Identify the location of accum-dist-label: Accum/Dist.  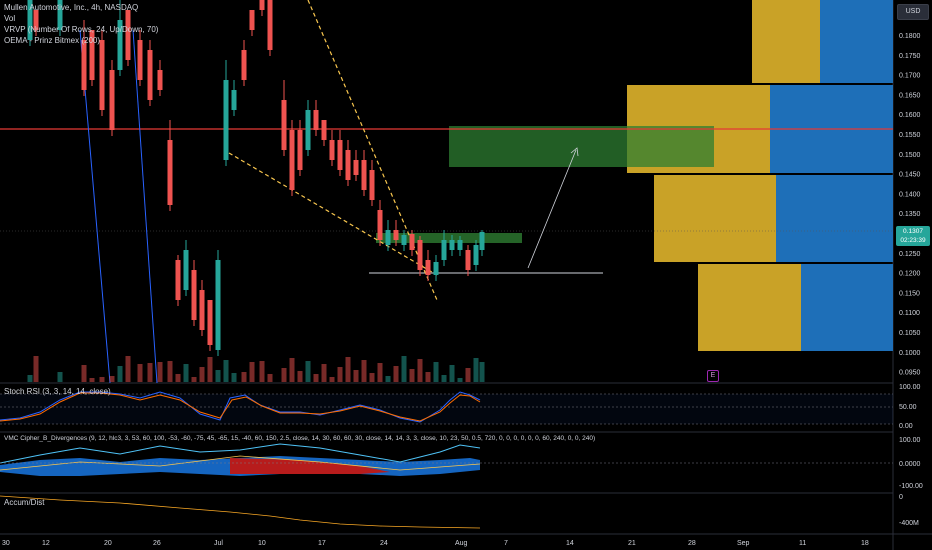
(24, 502).